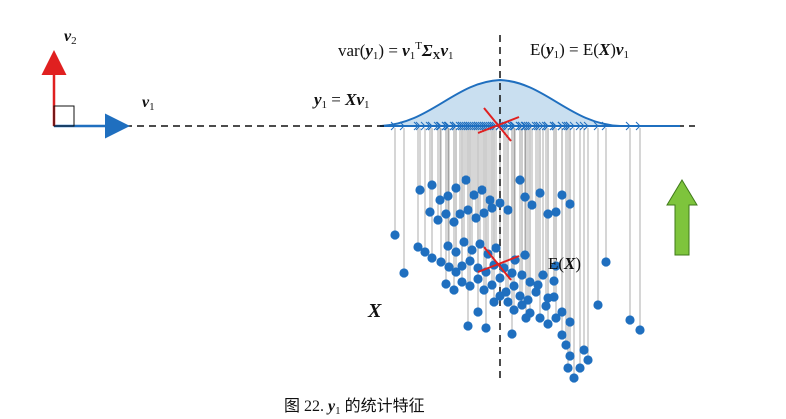 The width and height of the screenshot is (786, 419). I want to click on variance-formula: var(y1) = v1TΣXv1, so click(396, 51).